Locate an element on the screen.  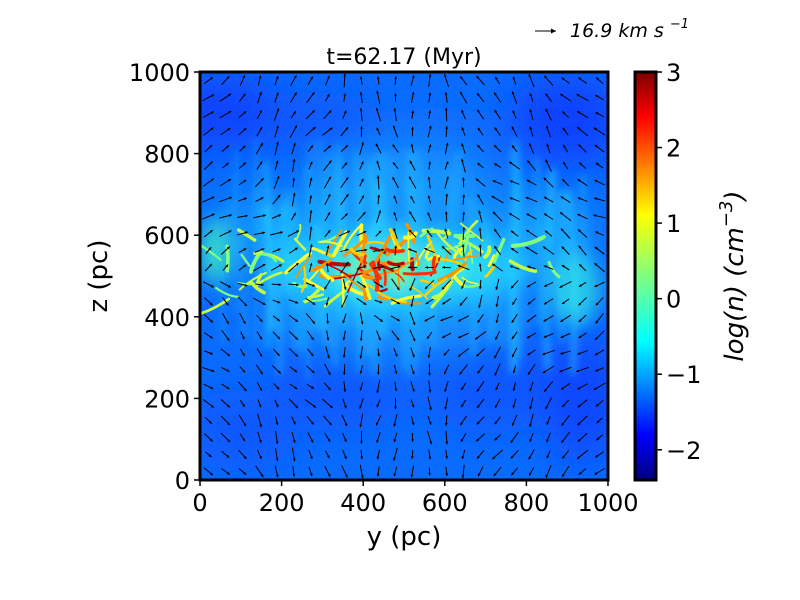
colorbar-tick-label: 3 is located at coordinates (673, 73).